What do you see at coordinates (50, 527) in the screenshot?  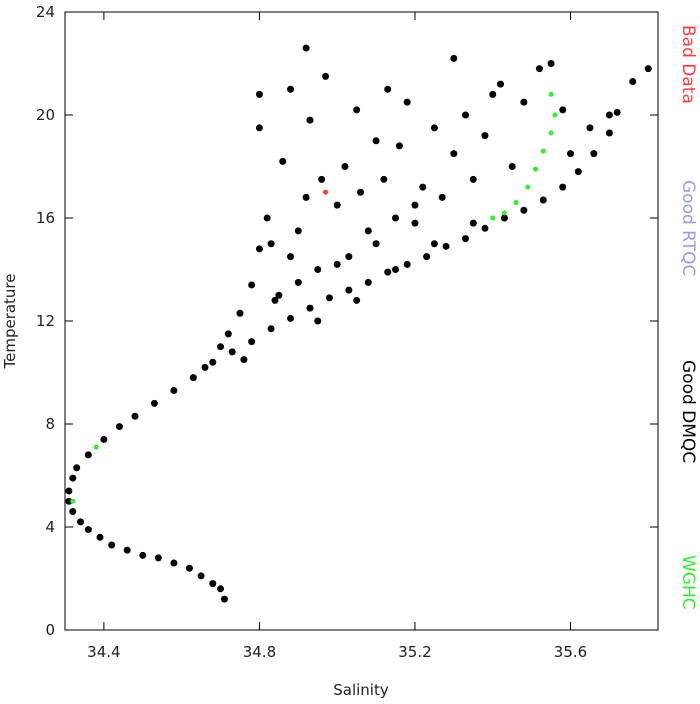 I see `y-tick-label: 4` at bounding box center [50, 527].